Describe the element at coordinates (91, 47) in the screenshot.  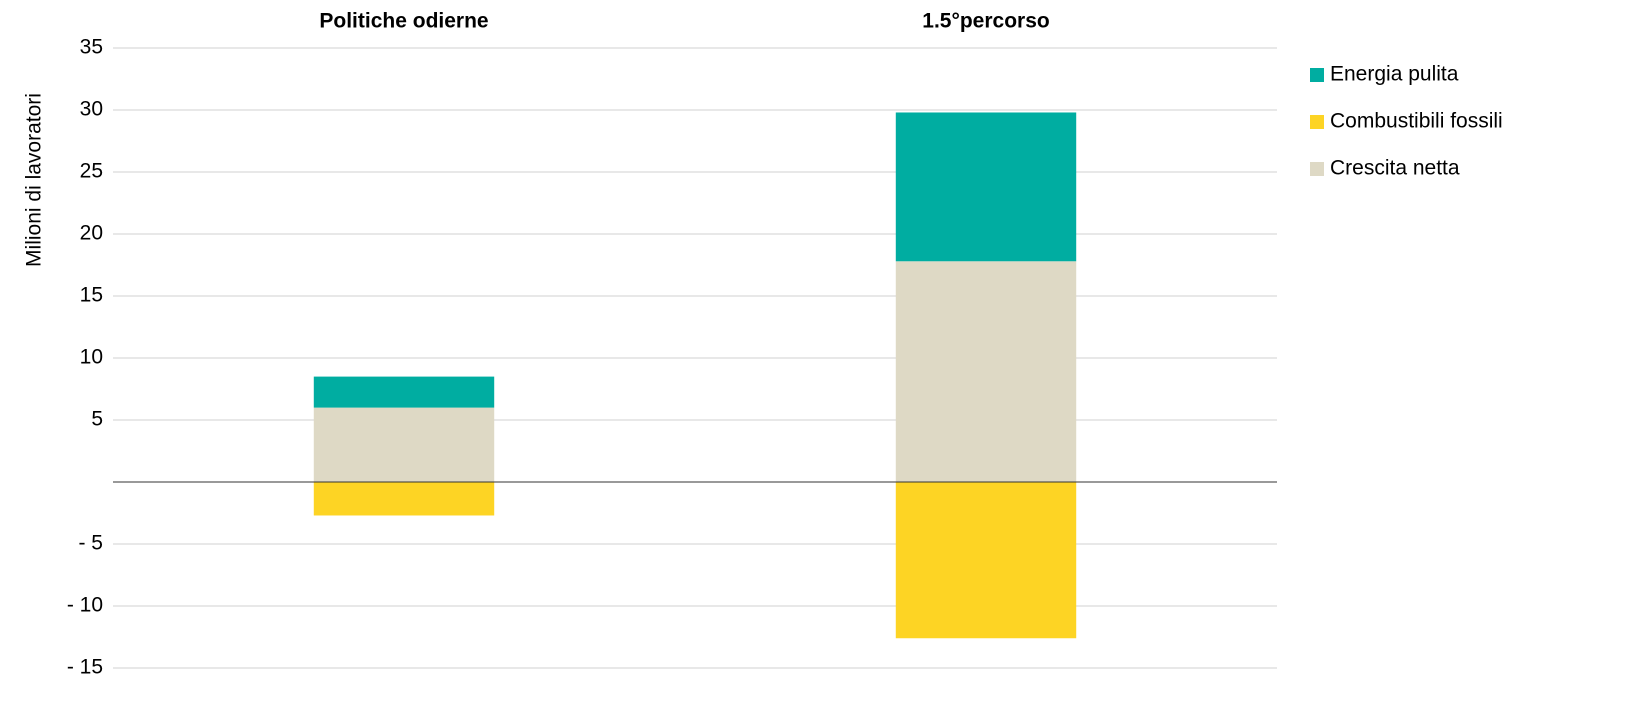
I see `y-tick-label: 35` at that location.